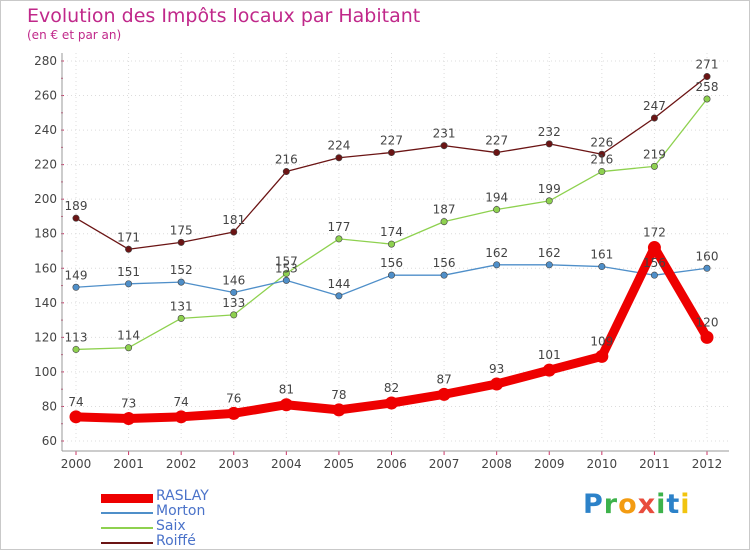 The width and height of the screenshot is (750, 551). I want to click on point-saix-2012, so click(707, 99).